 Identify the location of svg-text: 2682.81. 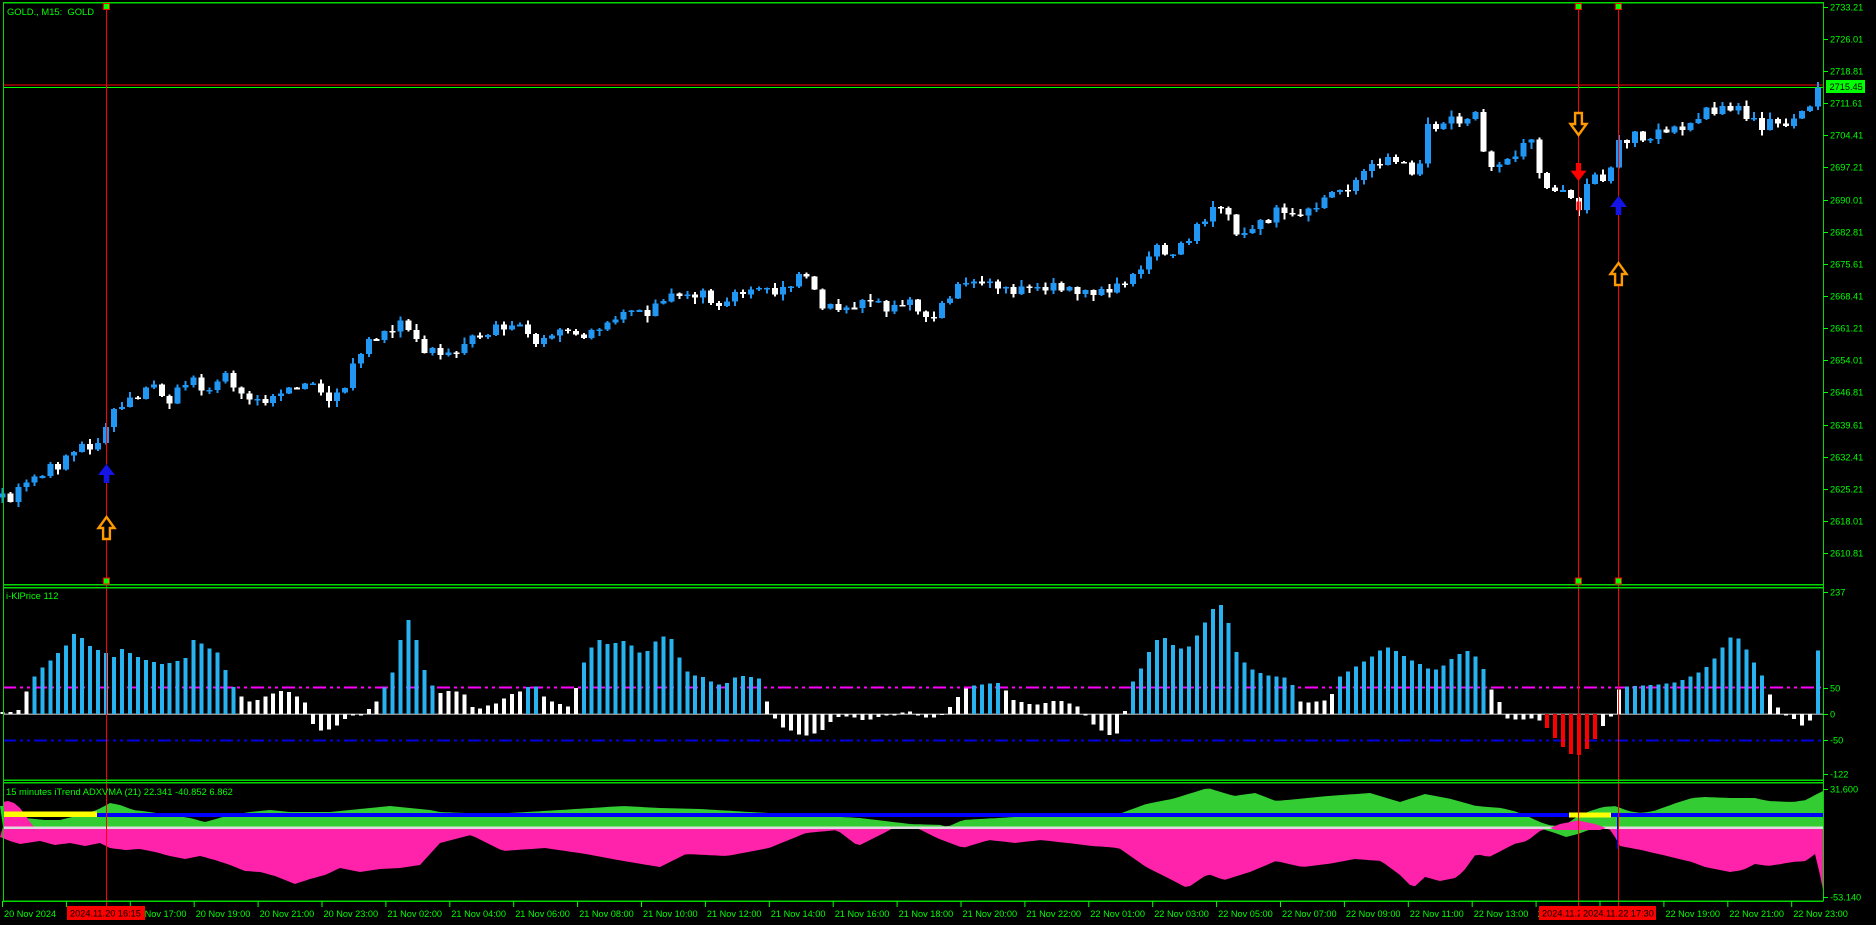
(1846, 233).